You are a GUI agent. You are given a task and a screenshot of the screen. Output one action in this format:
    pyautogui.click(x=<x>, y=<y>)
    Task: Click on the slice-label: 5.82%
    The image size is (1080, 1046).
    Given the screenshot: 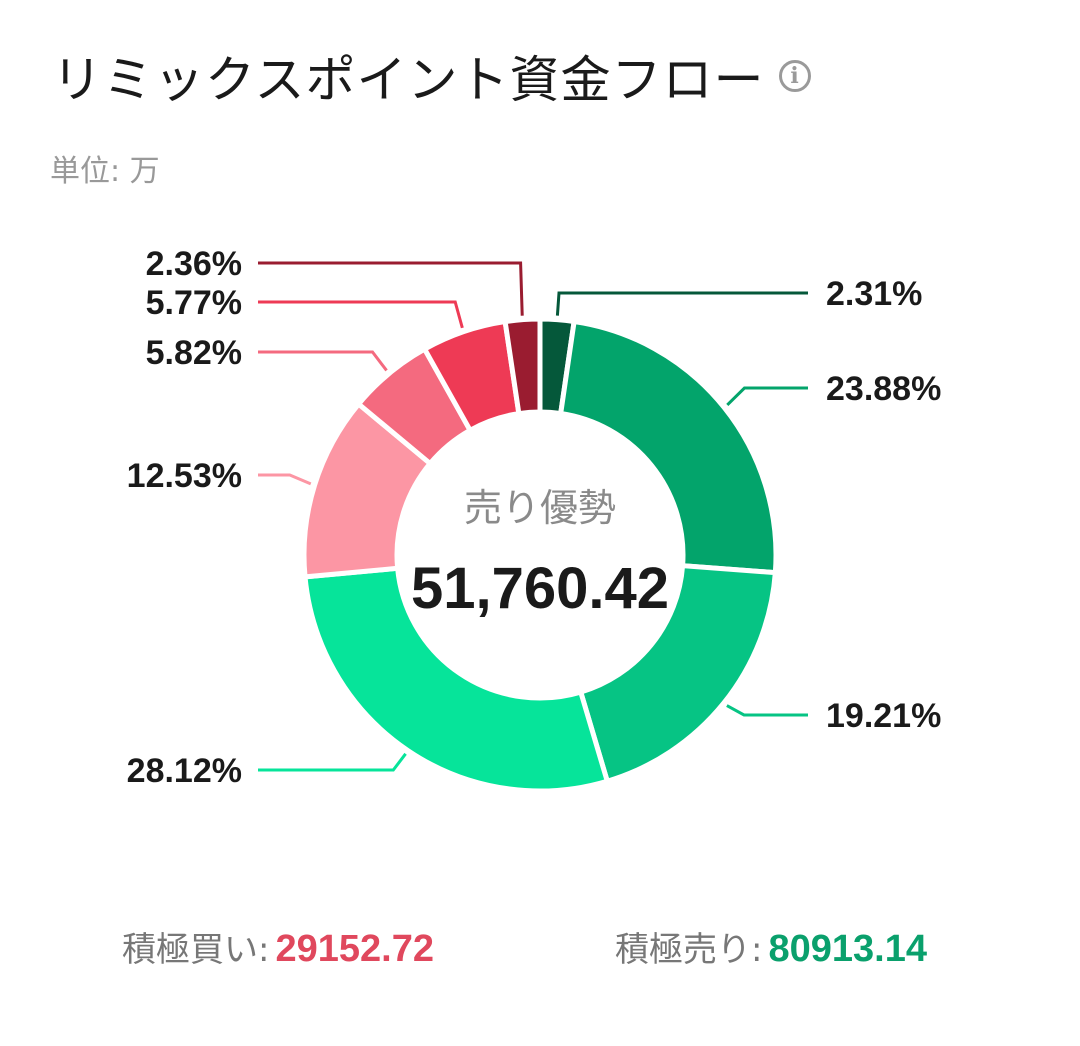 What is the action you would take?
    pyautogui.click(x=194, y=353)
    